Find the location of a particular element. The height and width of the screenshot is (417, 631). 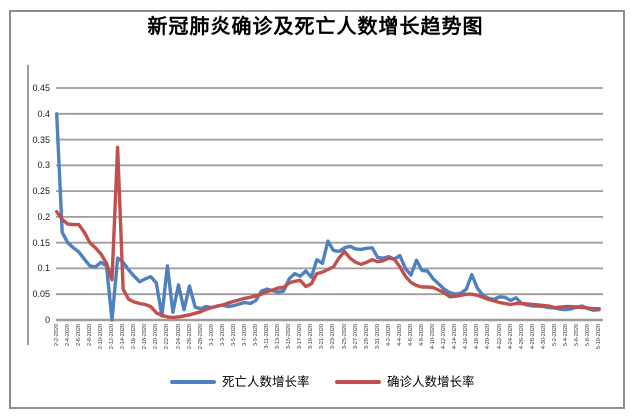

x-axis-label: 4-22-2020 is located at coordinates (499, 337).